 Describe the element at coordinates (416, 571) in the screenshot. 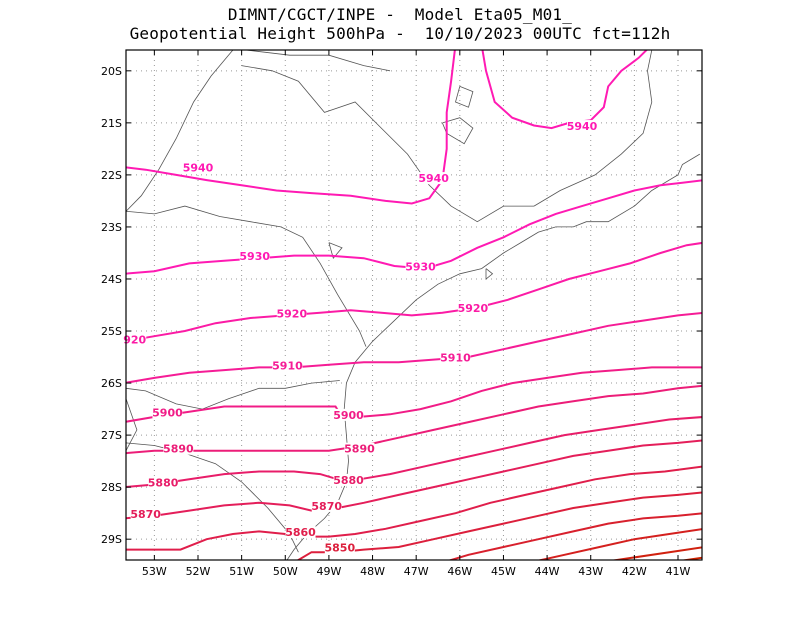

I see `lon-tick-label: 47W` at that location.